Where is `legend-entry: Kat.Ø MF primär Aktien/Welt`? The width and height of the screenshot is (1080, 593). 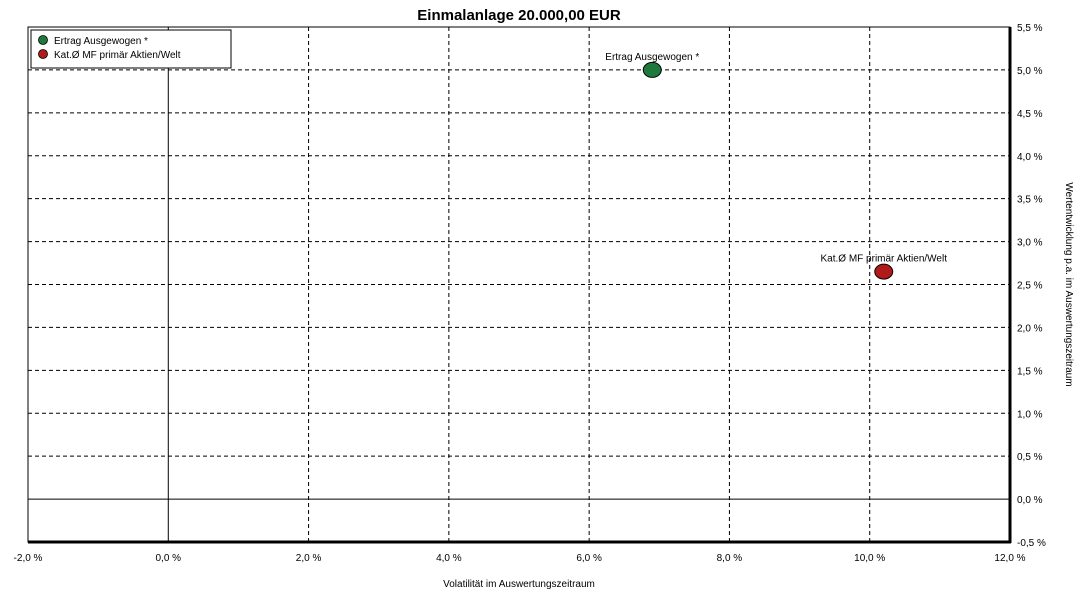
legend-entry: Kat.Ø MF primär Aktien/Welt is located at coordinates (117, 55).